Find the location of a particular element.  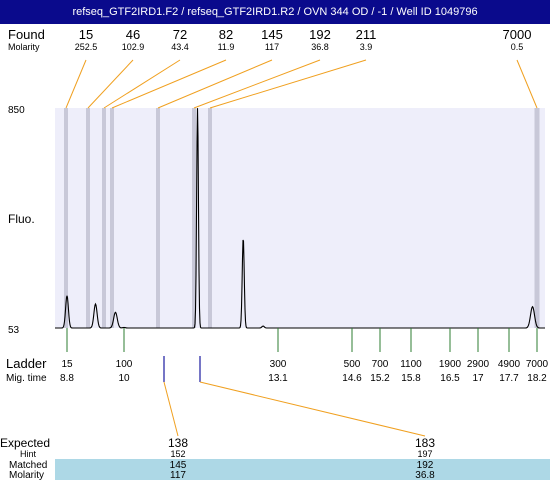

found-molarity-label: 252.5 is located at coordinates (86, 47).